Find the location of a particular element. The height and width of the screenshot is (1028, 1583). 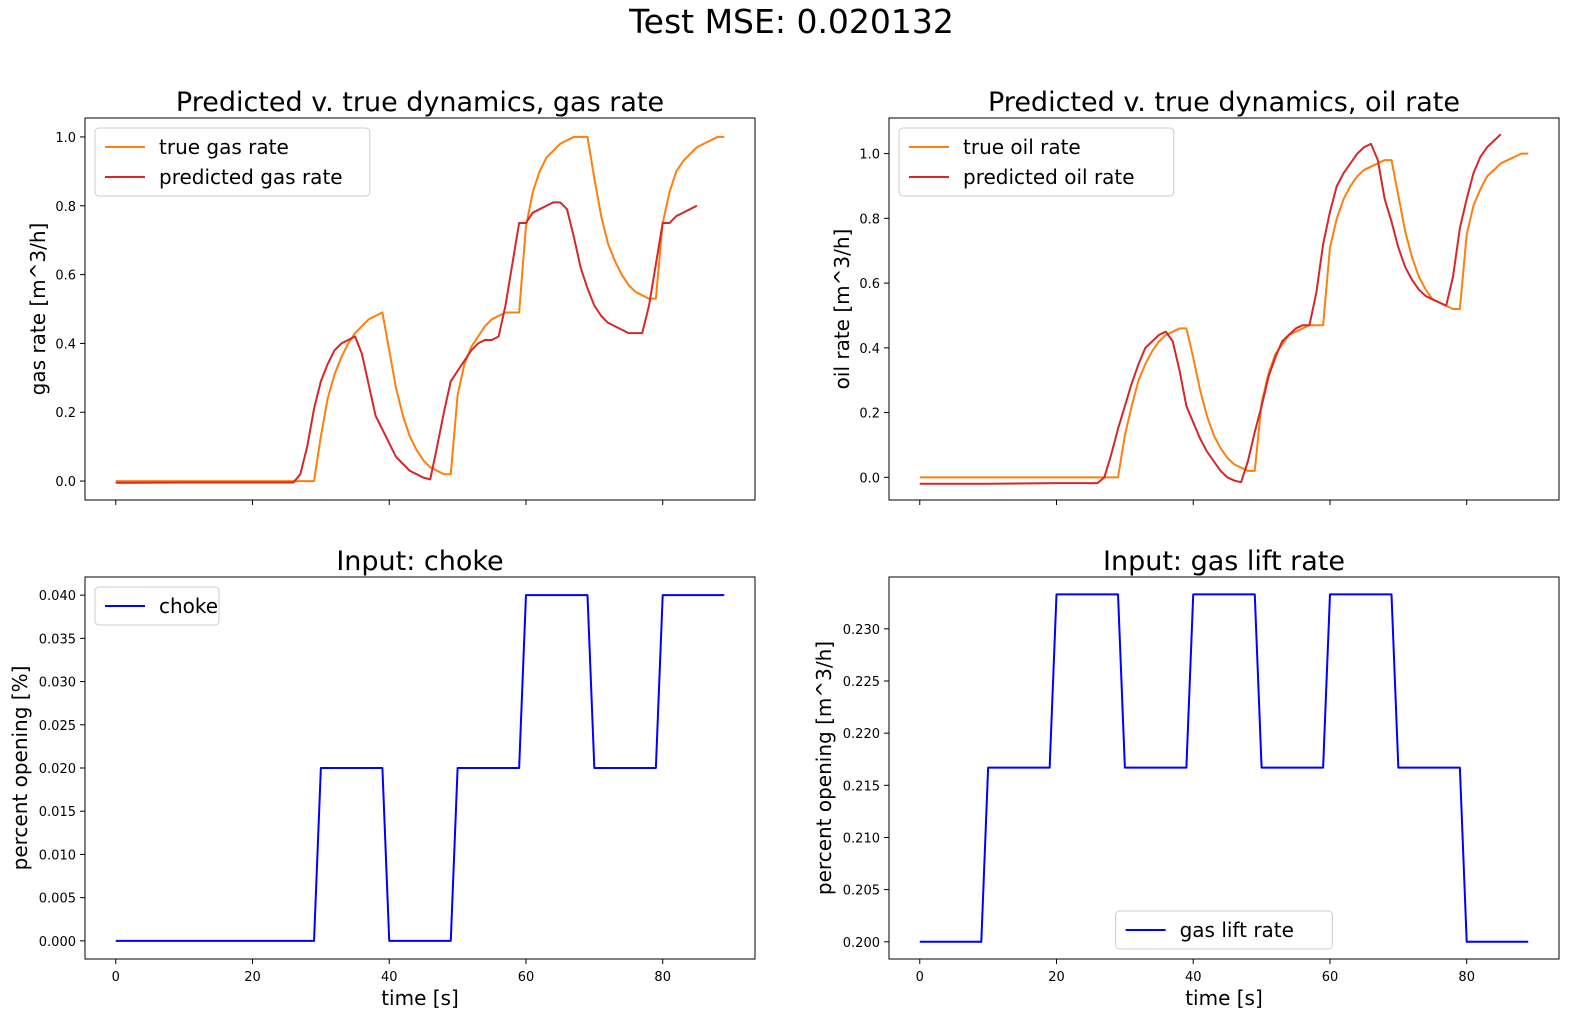

y-tick-label: 0.230 is located at coordinates (861, 630).